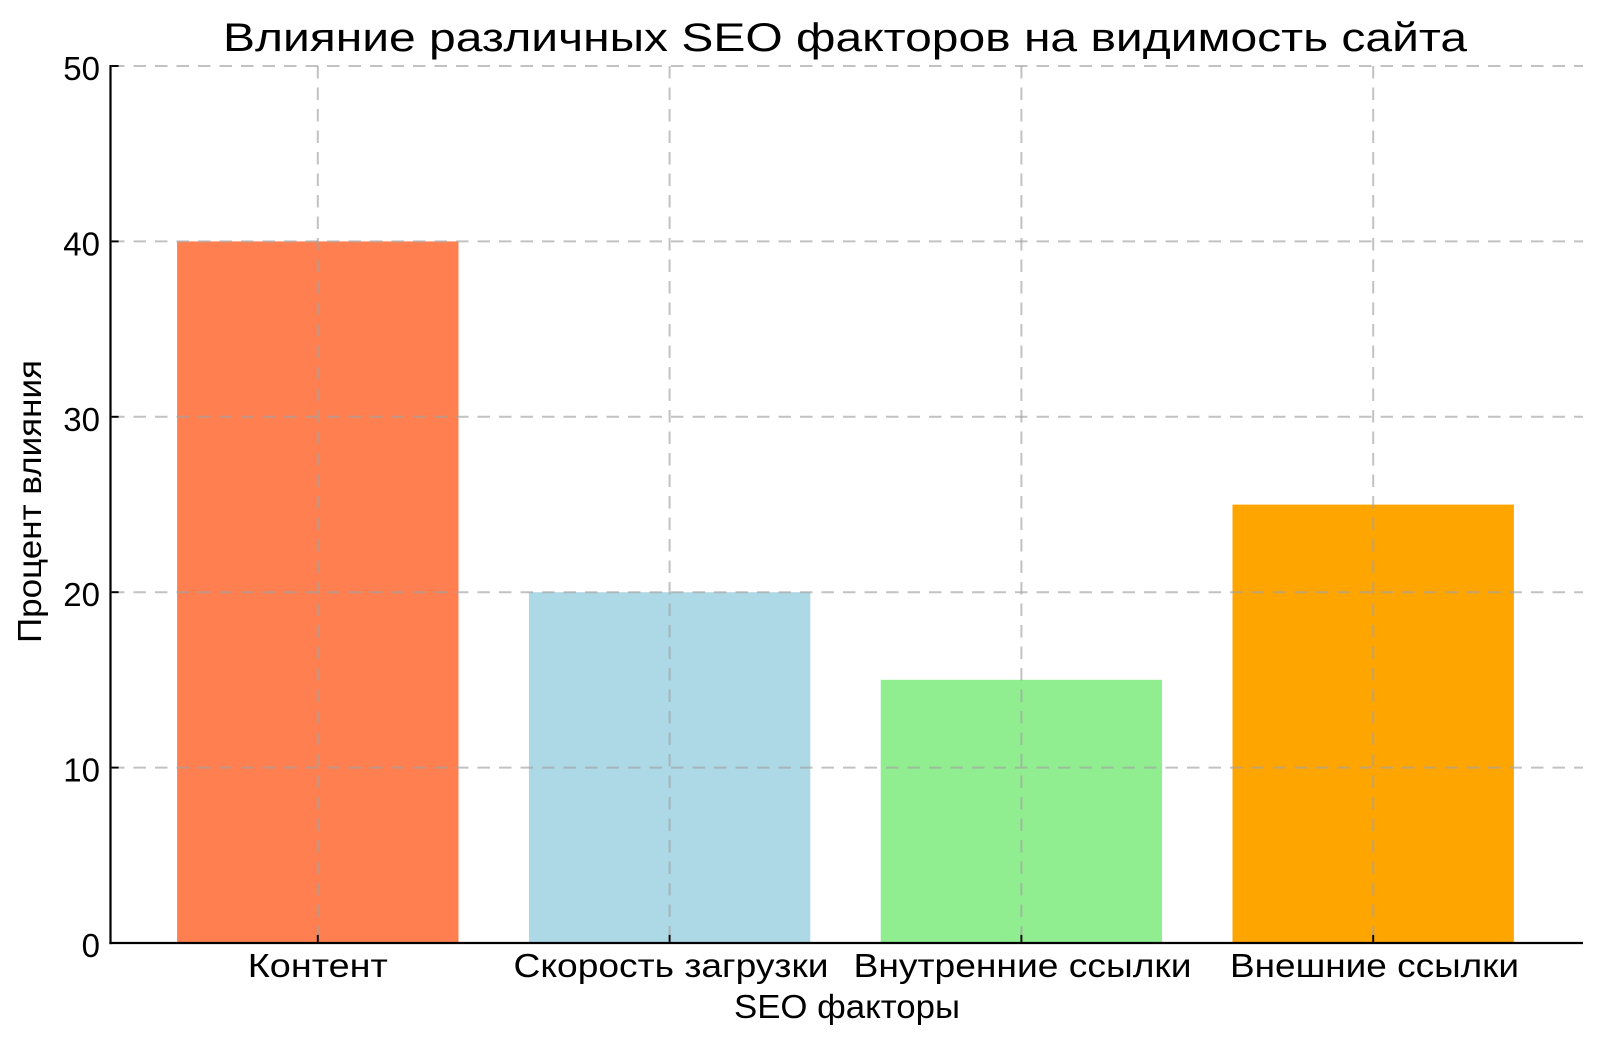 This screenshot has height=1045, width=1600. I want to click on svg-text: 40, so click(81, 243).